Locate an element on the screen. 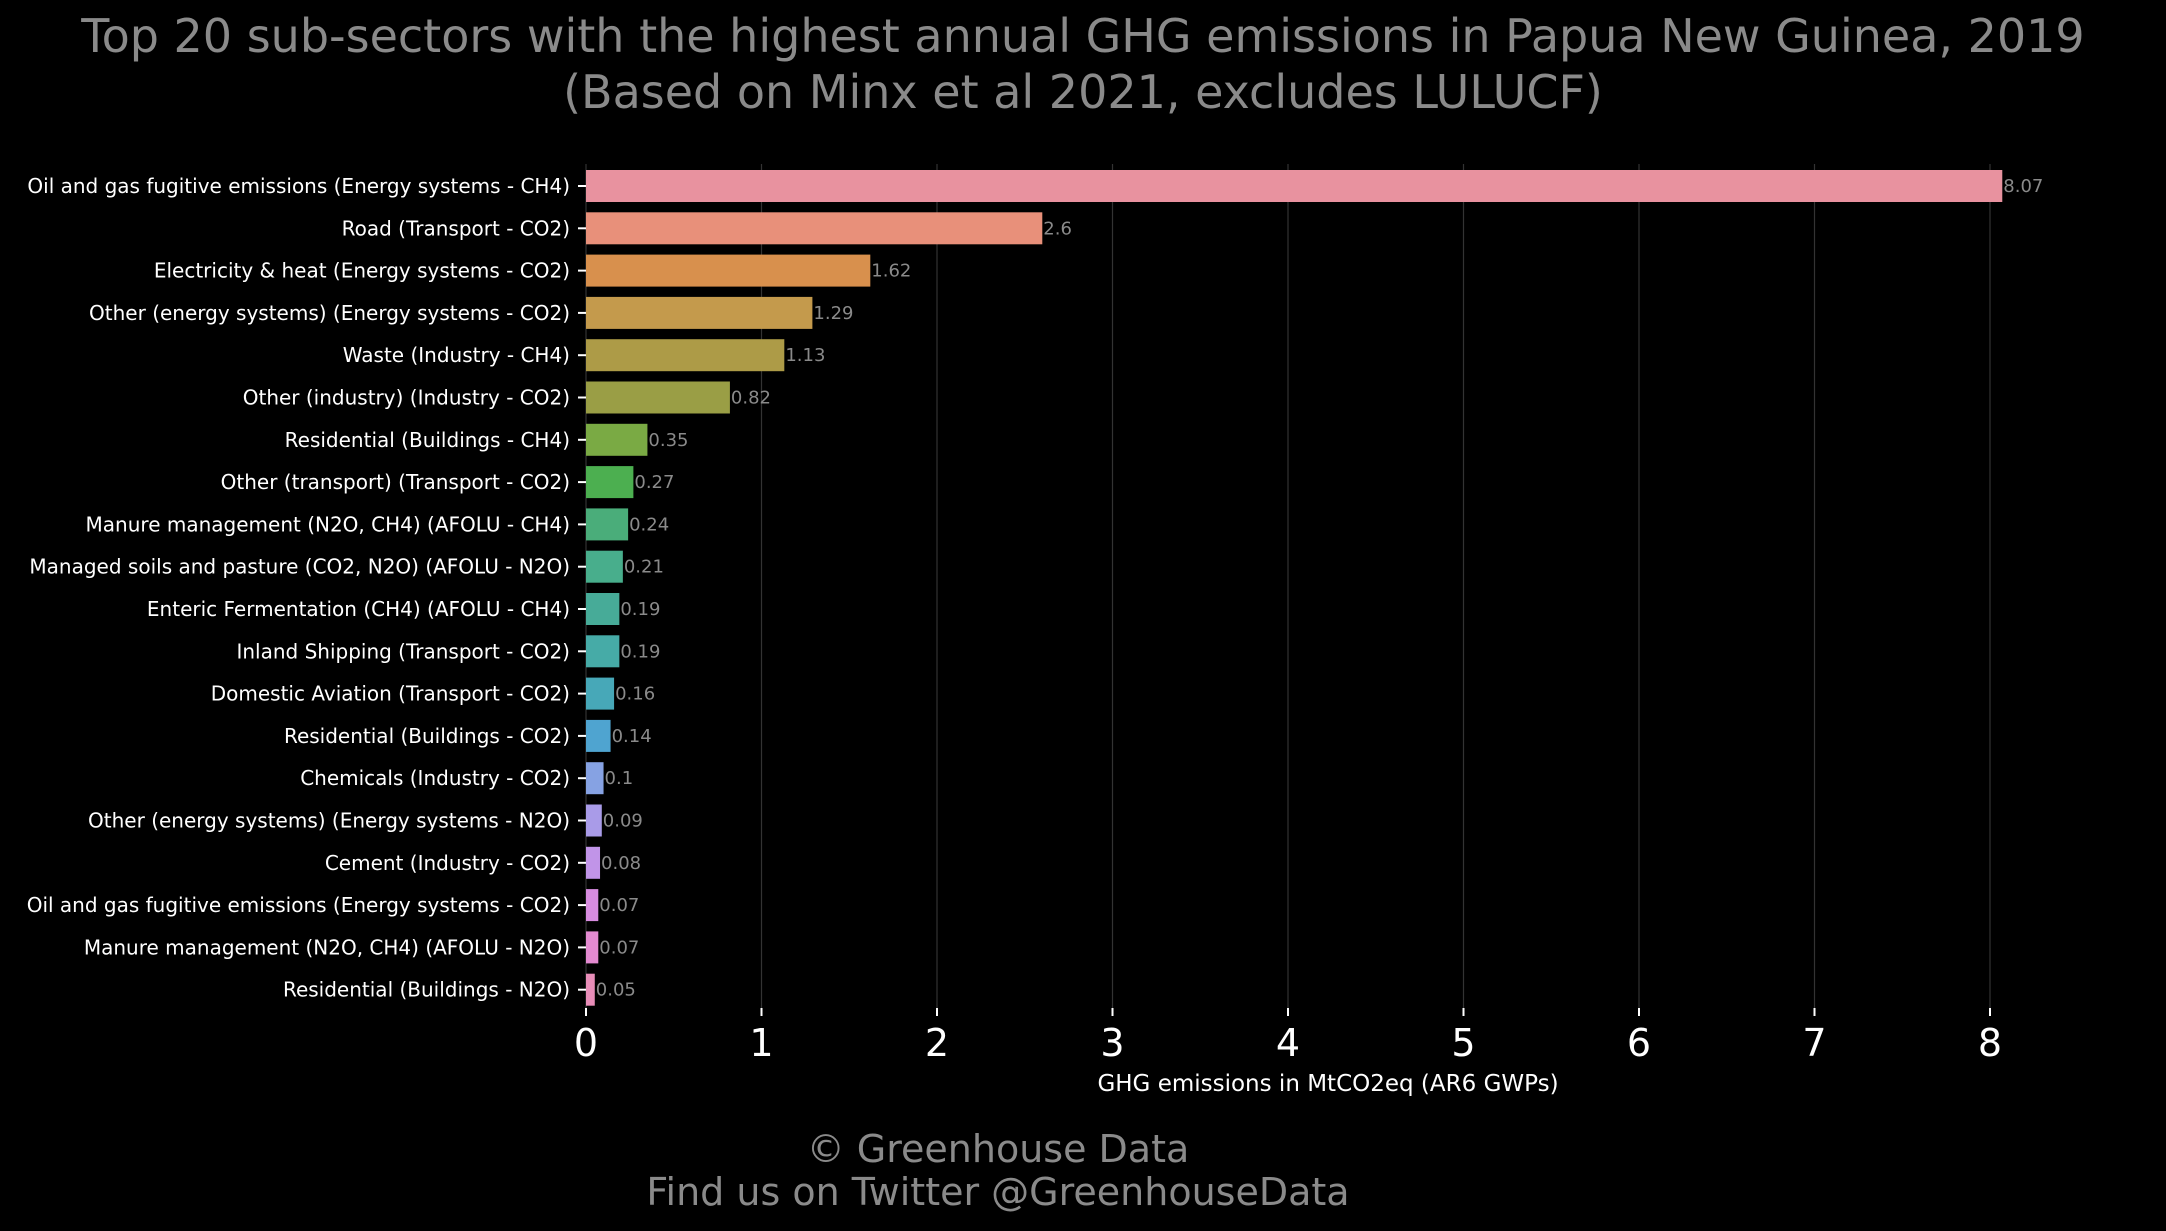  category-label: Other (industry) (Industry - CO2) is located at coordinates (406, 398).